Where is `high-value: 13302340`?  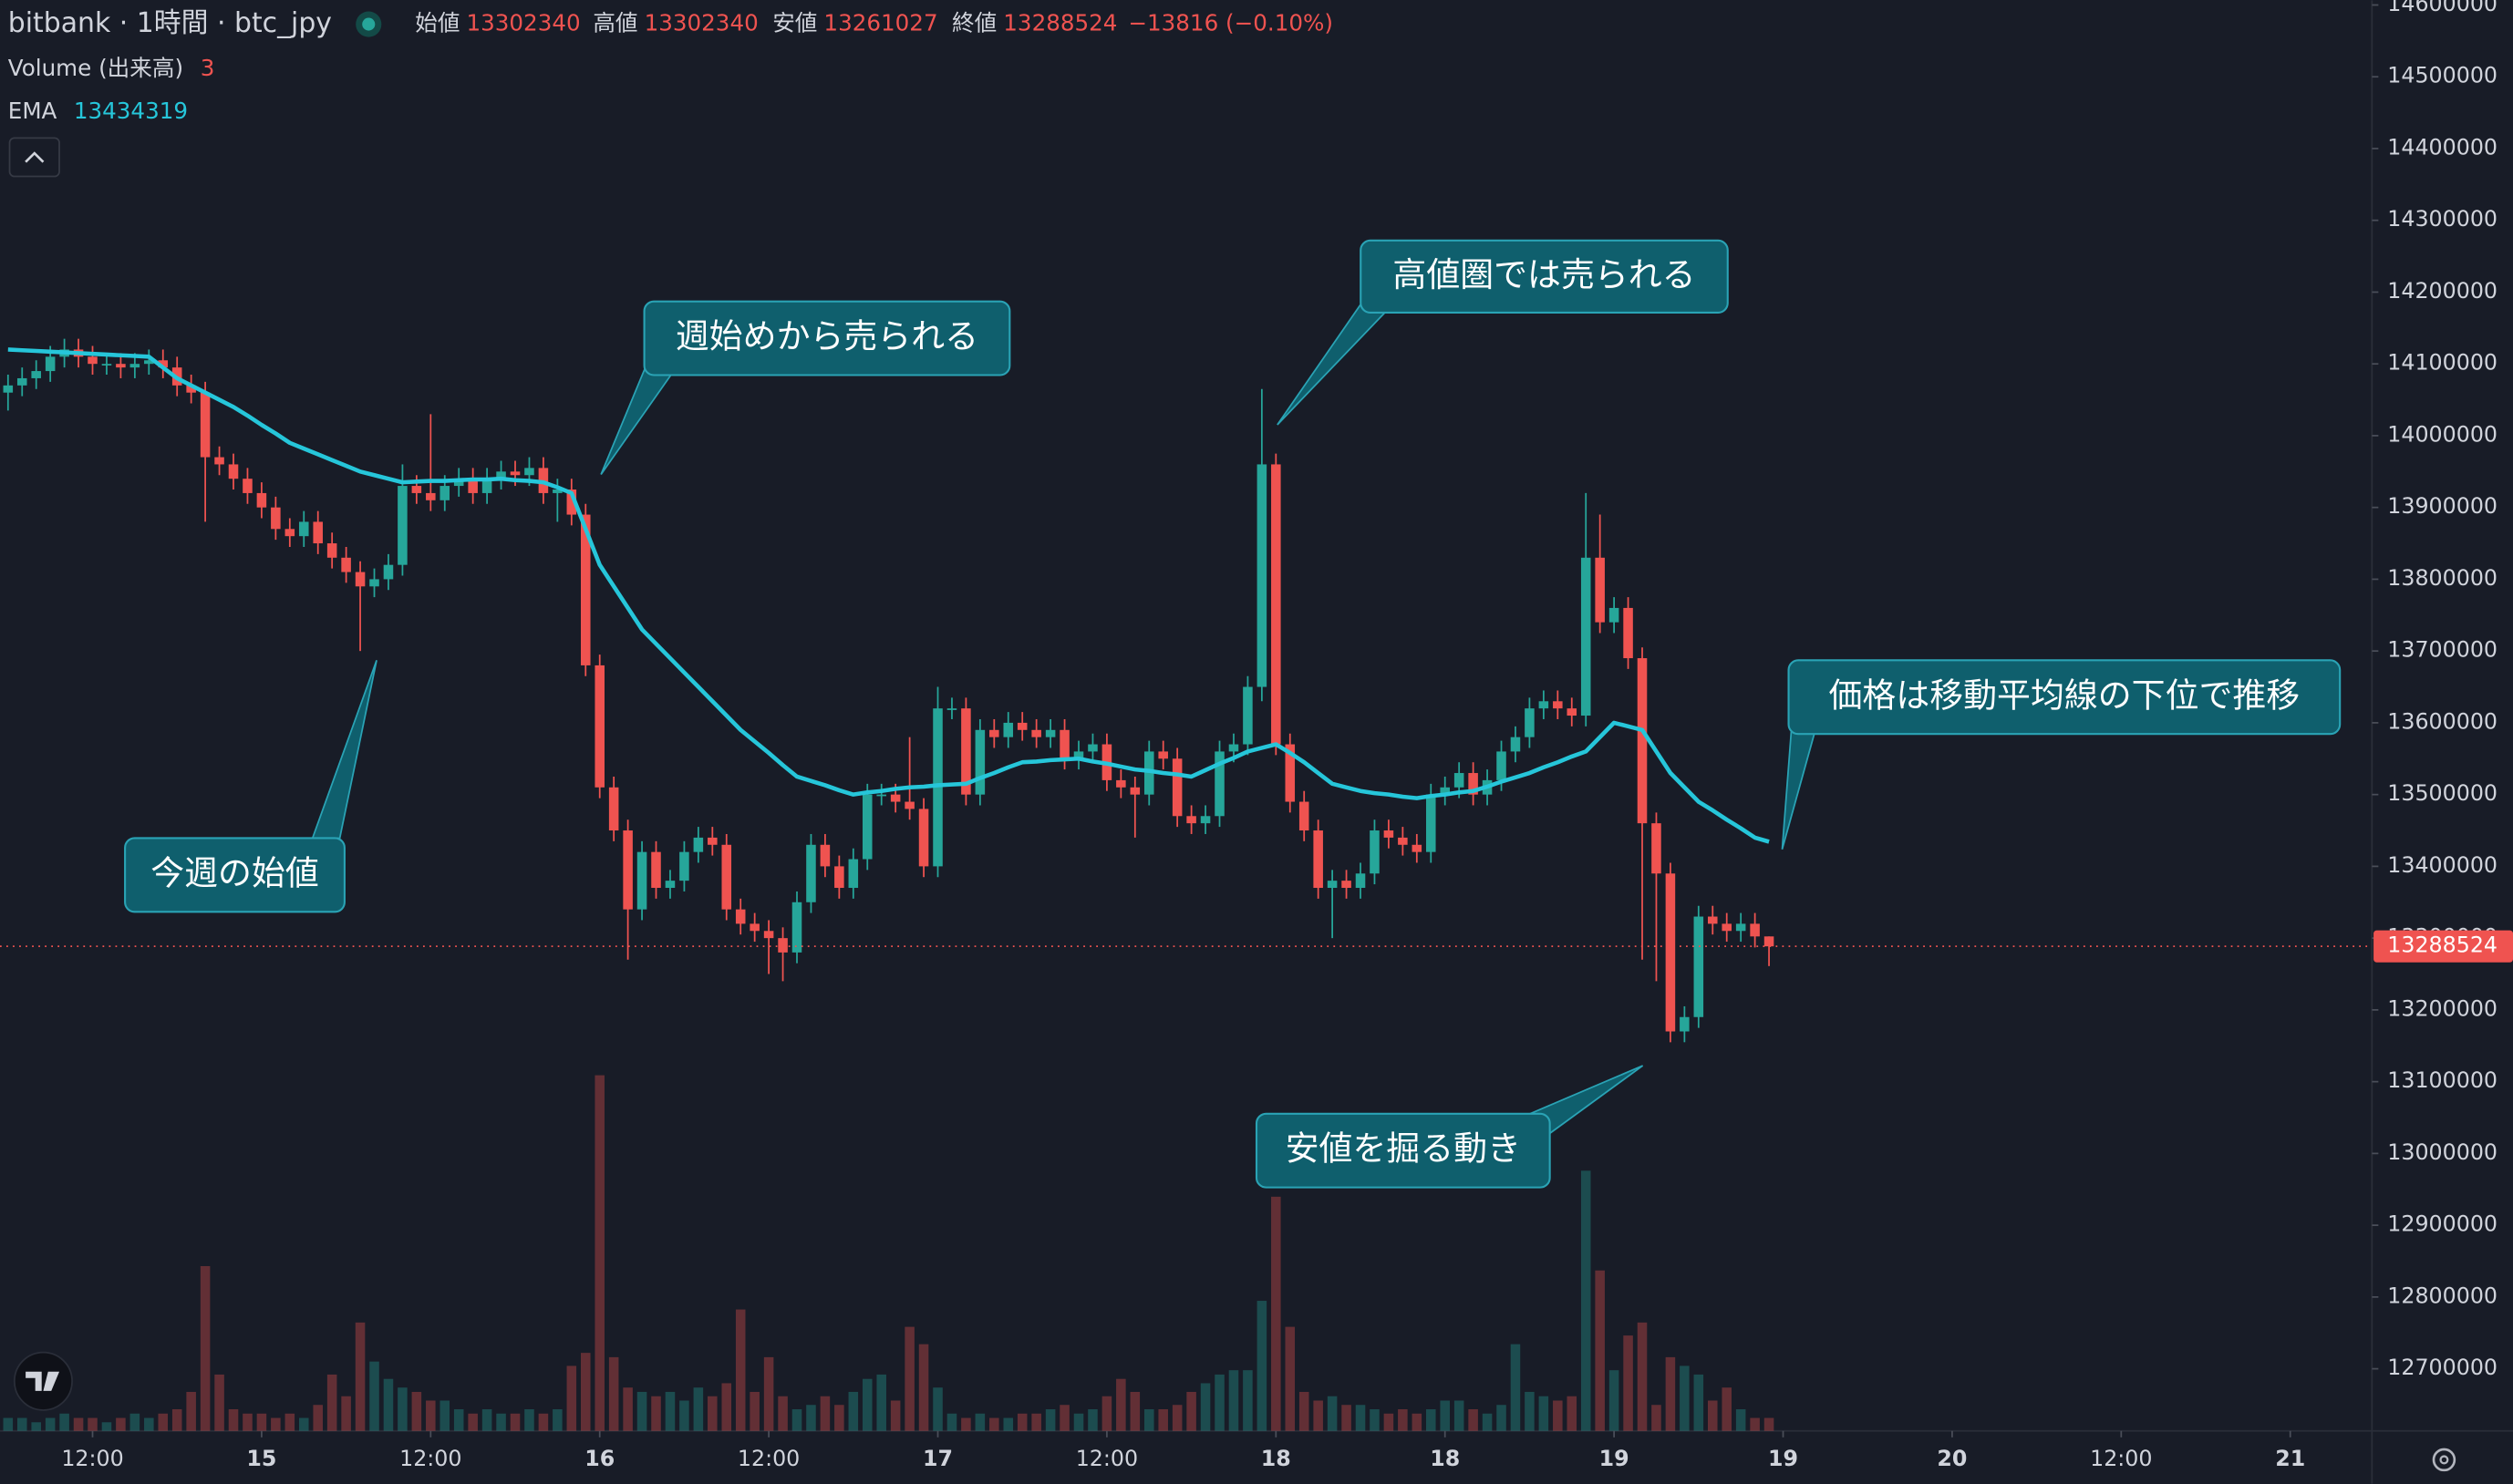
high-value: 13302340 is located at coordinates (702, 23).